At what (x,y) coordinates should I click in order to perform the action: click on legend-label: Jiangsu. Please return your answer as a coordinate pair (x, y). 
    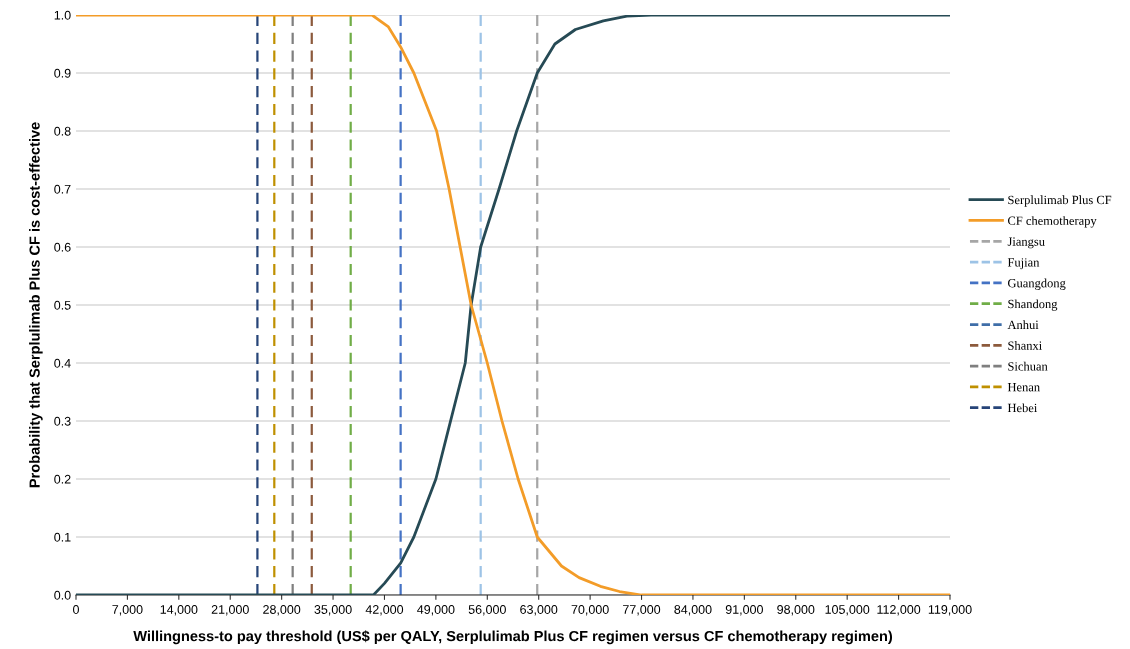
    Looking at the image, I should click on (1026, 243).